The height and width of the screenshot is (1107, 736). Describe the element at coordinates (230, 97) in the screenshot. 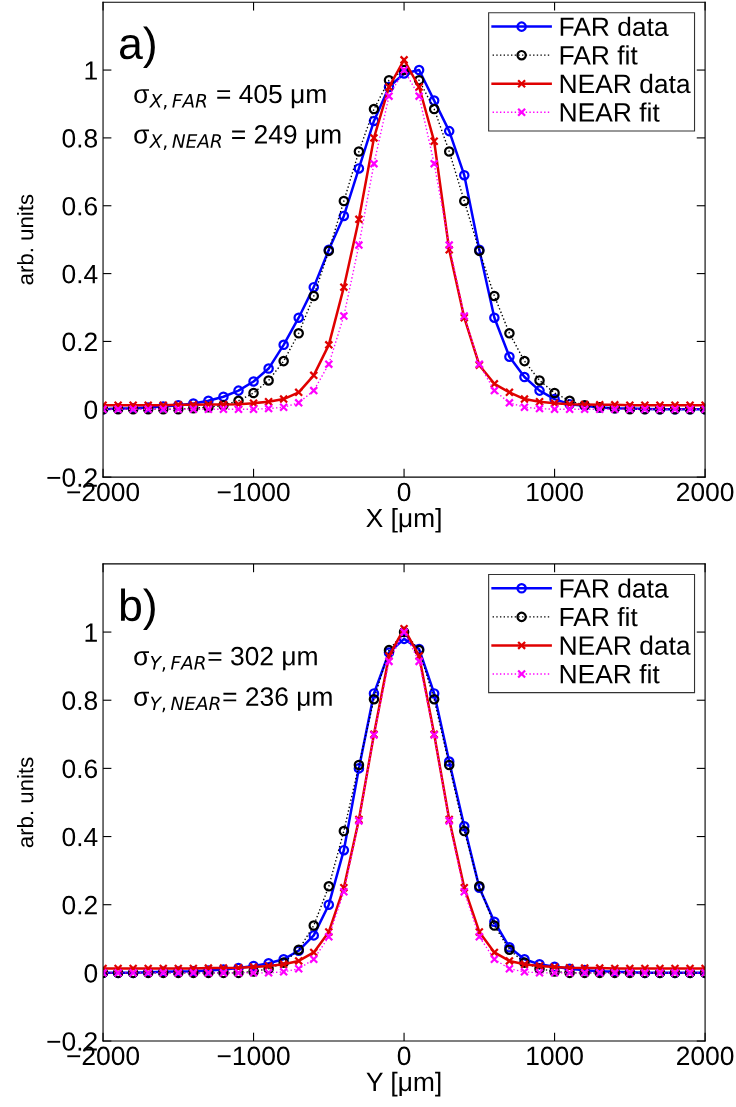

I see `annotation: σ$_{X,FAR}$ = 405 μm` at that location.